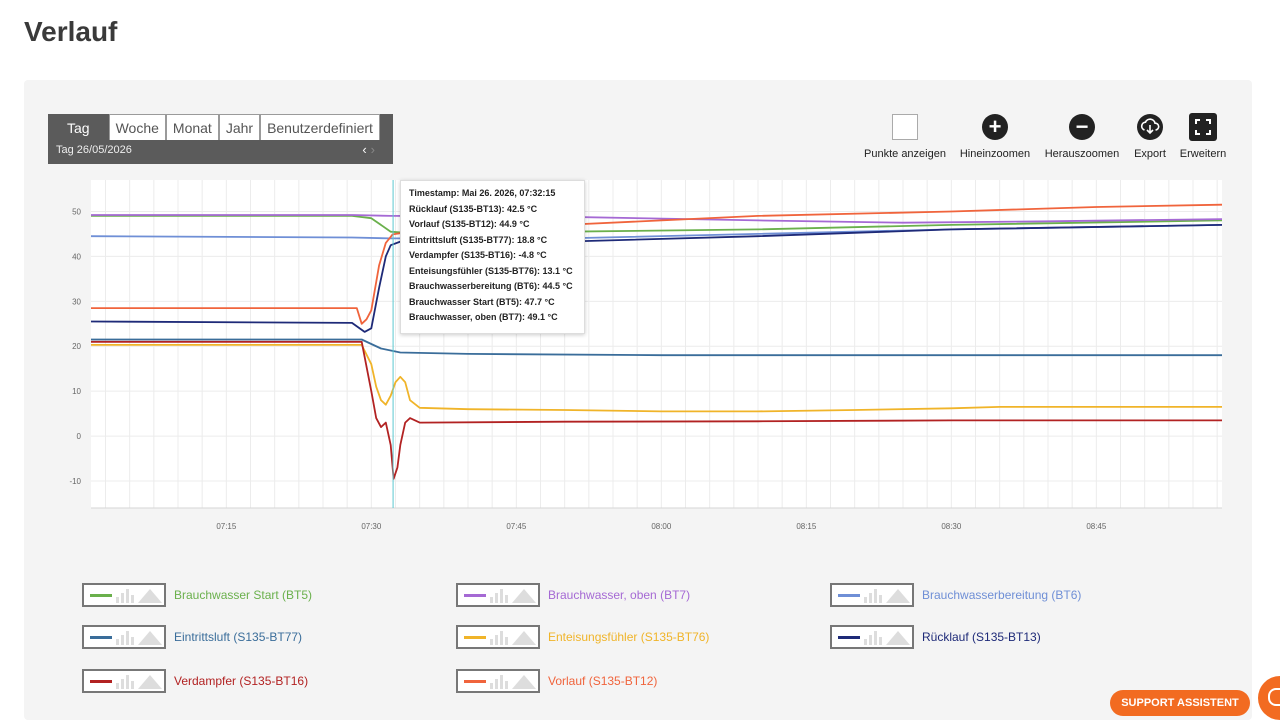 This screenshot has width=1280, height=720. Describe the element at coordinates (94, 150) in the screenshot. I see `period-date: Tag 26/05/2026` at that location.